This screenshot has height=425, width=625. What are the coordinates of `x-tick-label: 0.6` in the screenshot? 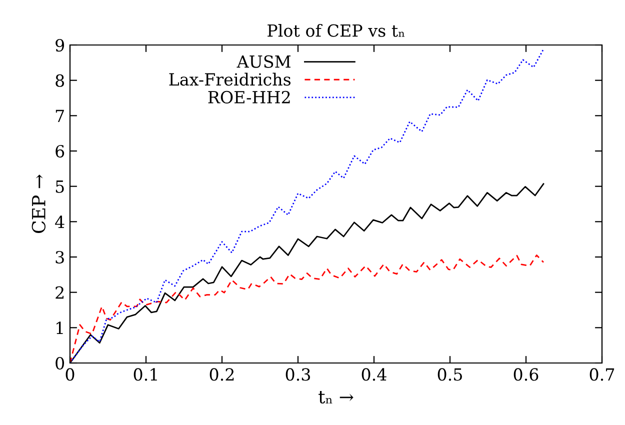 It's located at (526, 374).